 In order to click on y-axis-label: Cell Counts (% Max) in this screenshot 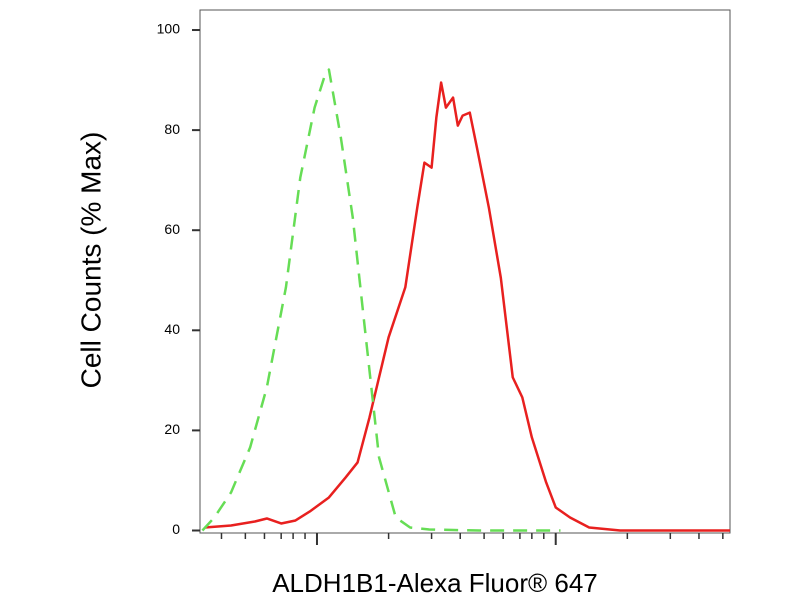, I will do `click(90, 260)`.